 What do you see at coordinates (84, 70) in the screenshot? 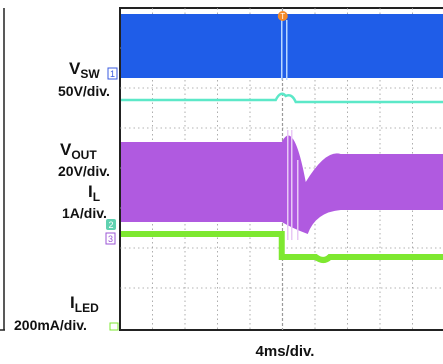
I see `vsw-label: VSW` at bounding box center [84, 70].